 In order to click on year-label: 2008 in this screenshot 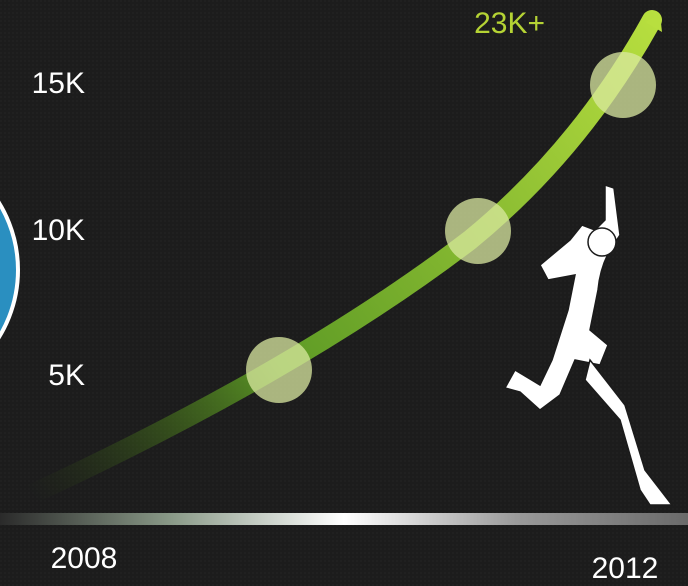, I will do `click(84, 558)`.